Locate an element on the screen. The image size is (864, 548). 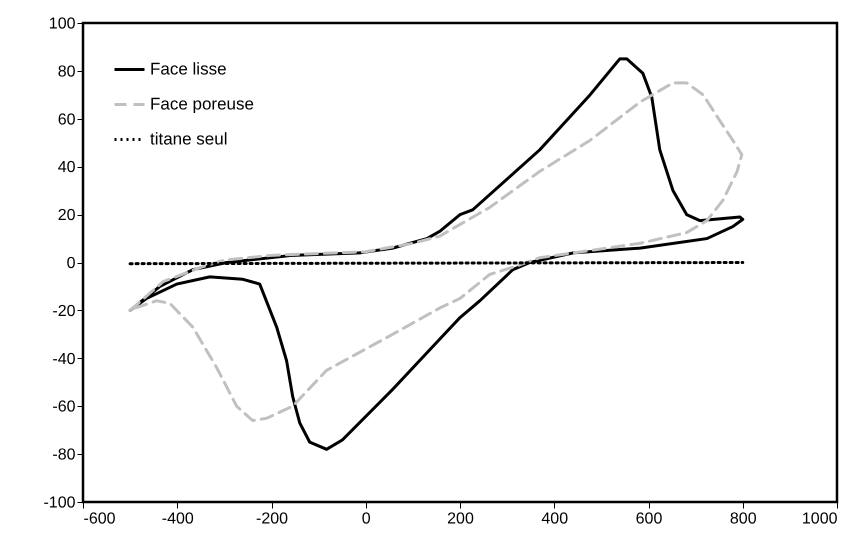
y-tick-label: 20 is located at coordinates (67, 215).